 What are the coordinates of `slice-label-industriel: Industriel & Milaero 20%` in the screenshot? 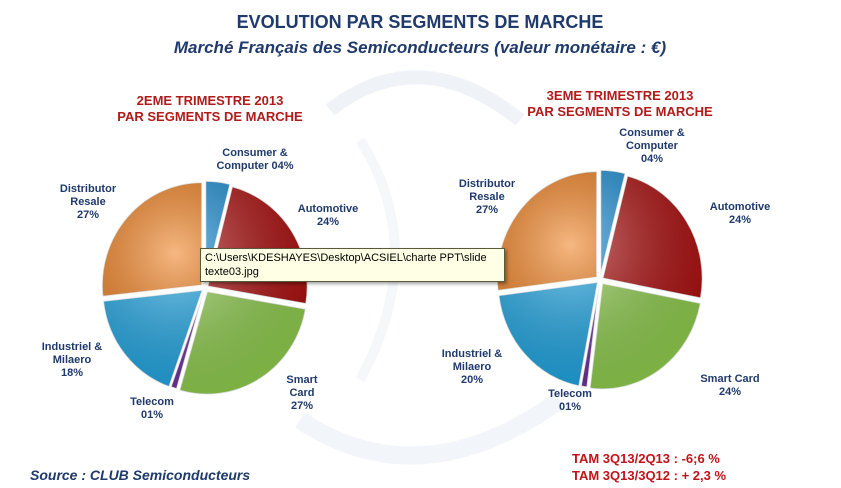 It's located at (472, 367).